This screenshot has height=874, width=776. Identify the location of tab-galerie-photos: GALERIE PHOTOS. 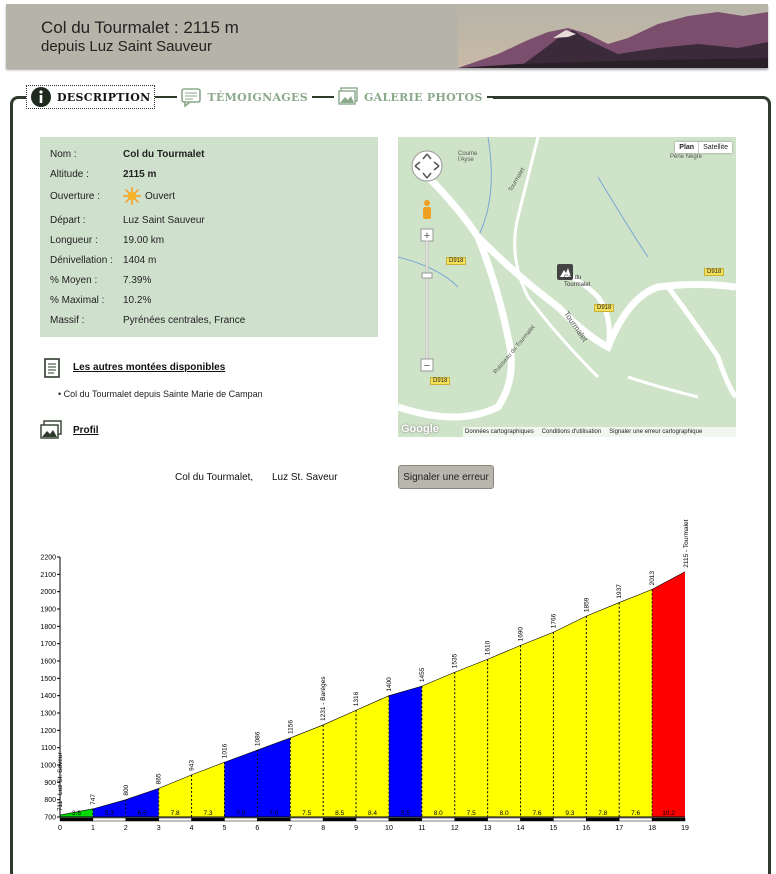
(410, 97).